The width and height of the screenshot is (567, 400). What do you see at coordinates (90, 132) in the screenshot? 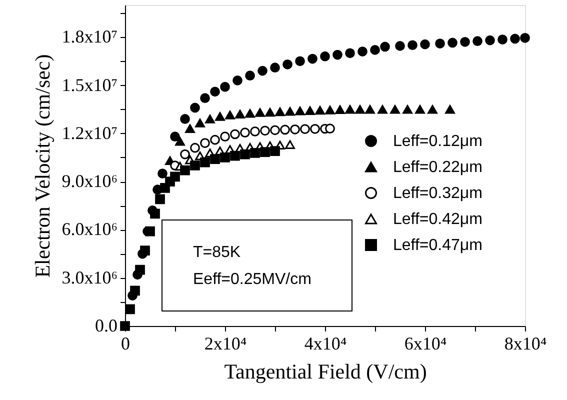
I see `y-tick-label: 1.2x10⁷` at bounding box center [90, 132].